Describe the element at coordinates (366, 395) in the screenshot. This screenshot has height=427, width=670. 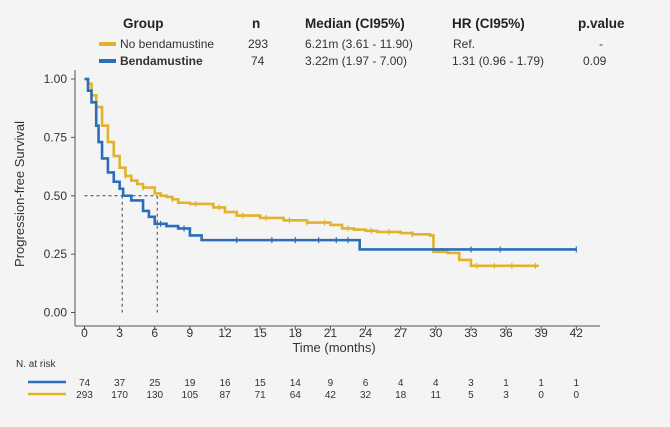
I see `risk-count-no-bendamustine: 32` at that location.